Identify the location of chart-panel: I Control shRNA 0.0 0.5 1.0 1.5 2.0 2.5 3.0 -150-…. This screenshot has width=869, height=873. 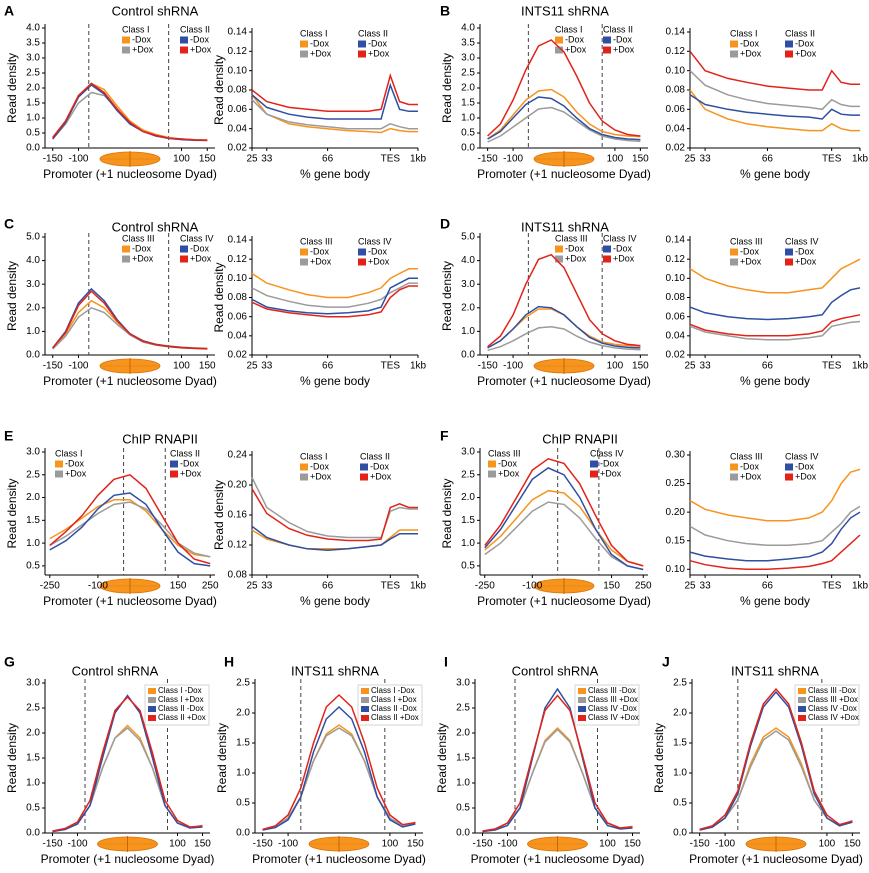
(539, 760).